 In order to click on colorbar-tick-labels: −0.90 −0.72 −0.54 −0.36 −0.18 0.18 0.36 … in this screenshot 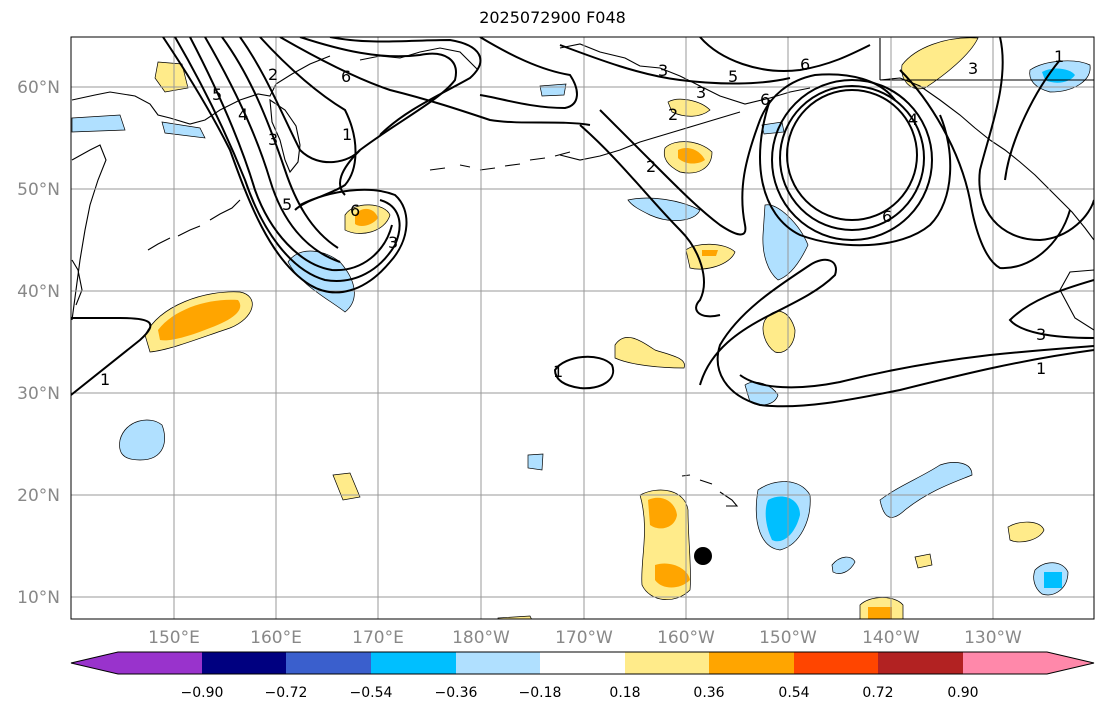, I will do `click(580, 693)`.